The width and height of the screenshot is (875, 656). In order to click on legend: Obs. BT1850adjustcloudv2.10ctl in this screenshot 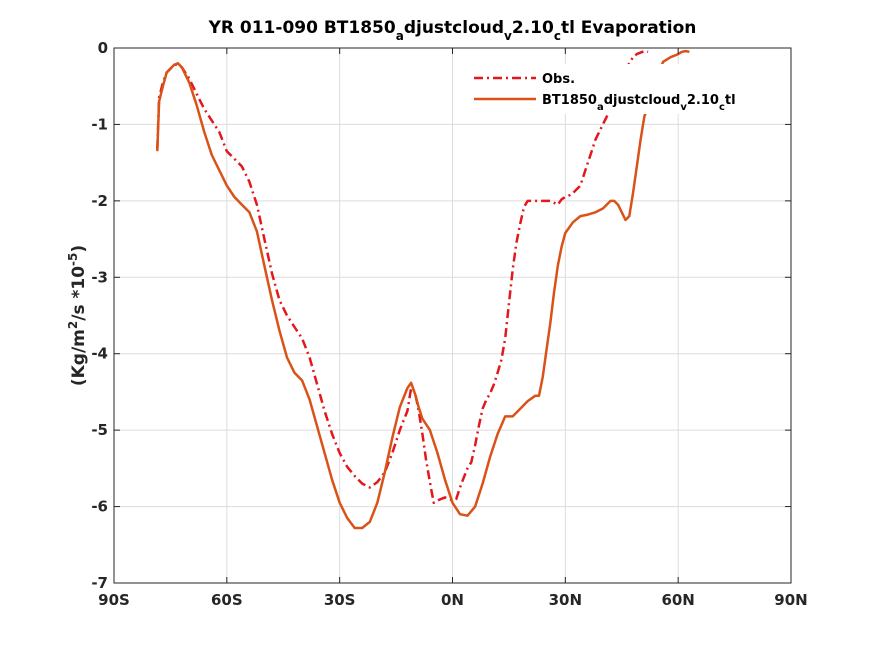, I will do `click(623, 89)`.